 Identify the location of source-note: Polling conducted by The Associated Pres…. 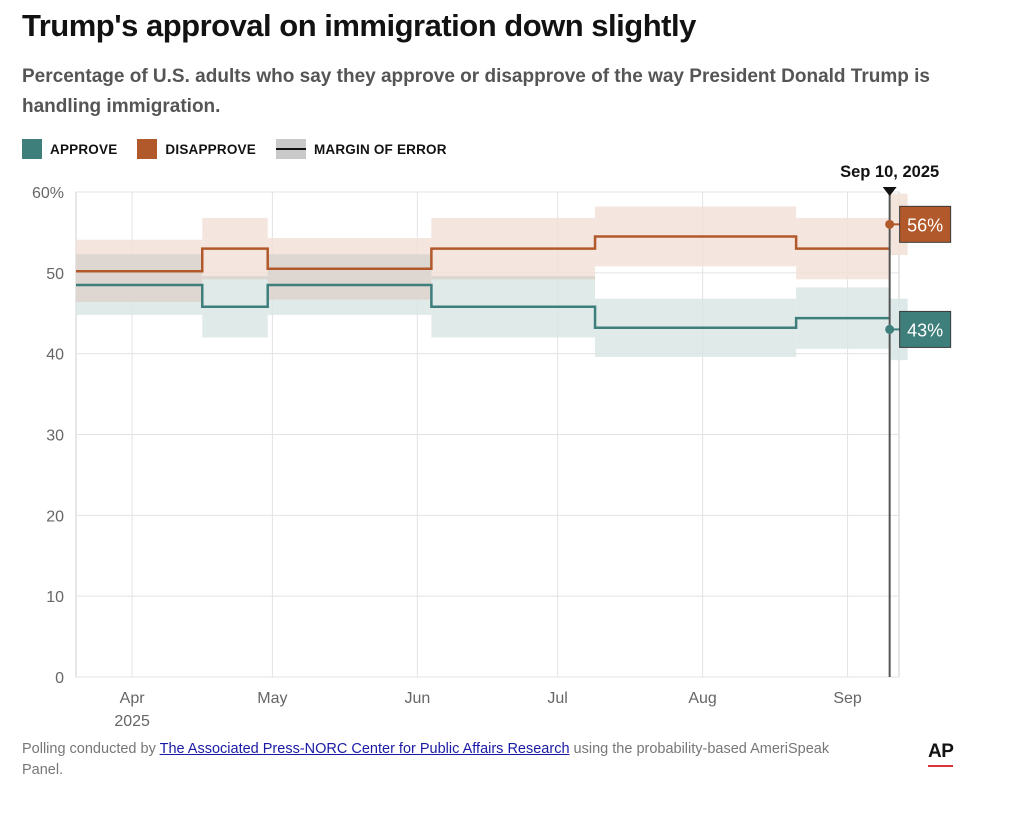
(432, 760).